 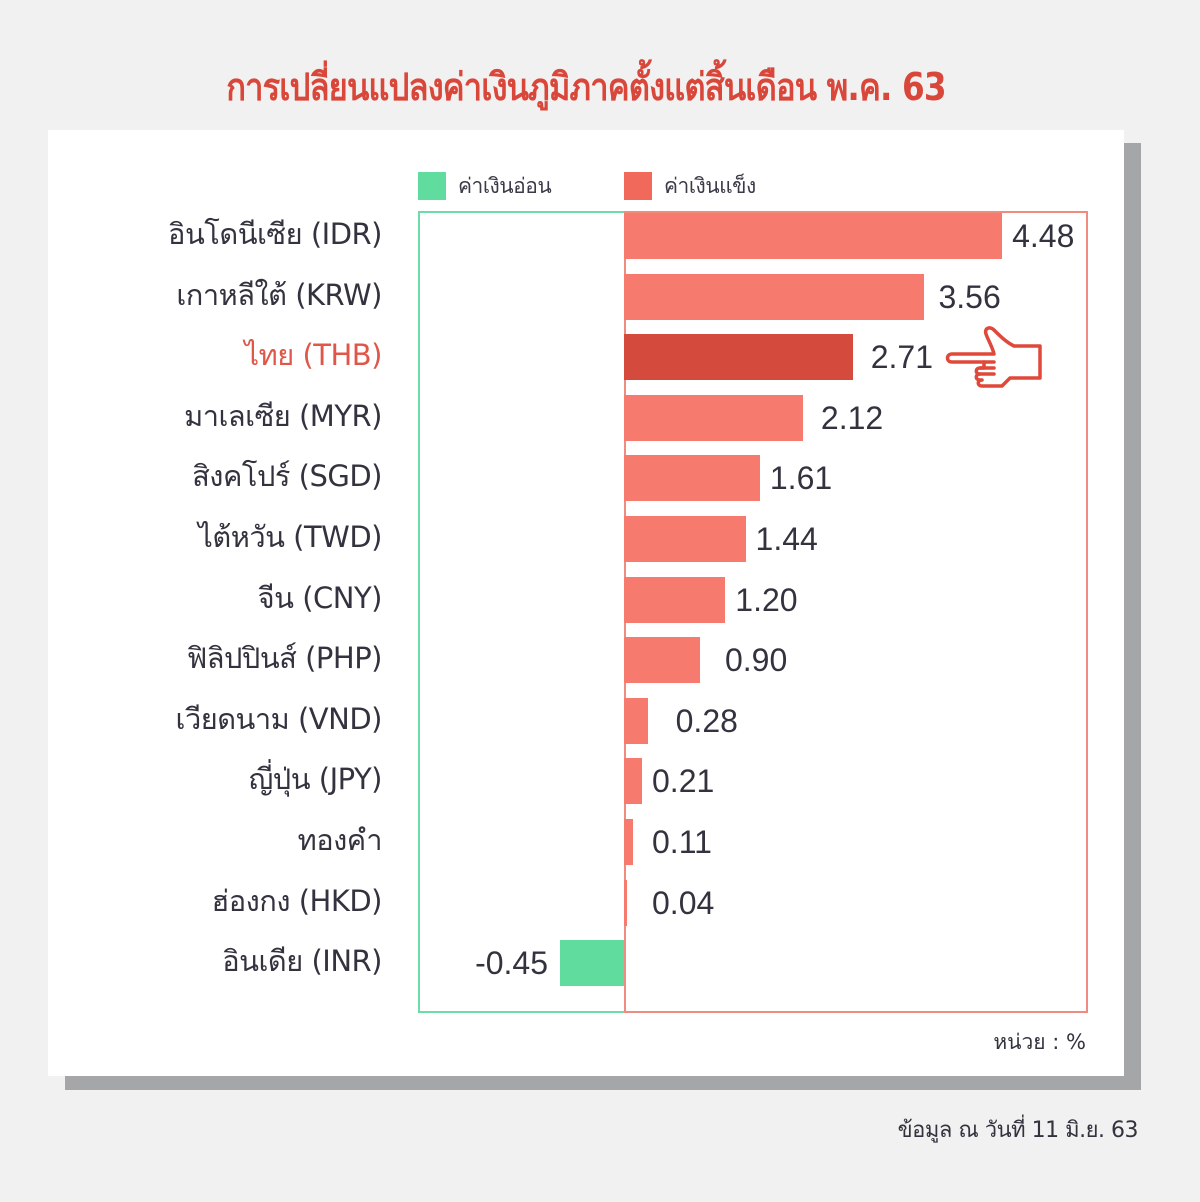 I want to click on row-label: ญี่ปุ่น (JPY), so click(x=315, y=779).